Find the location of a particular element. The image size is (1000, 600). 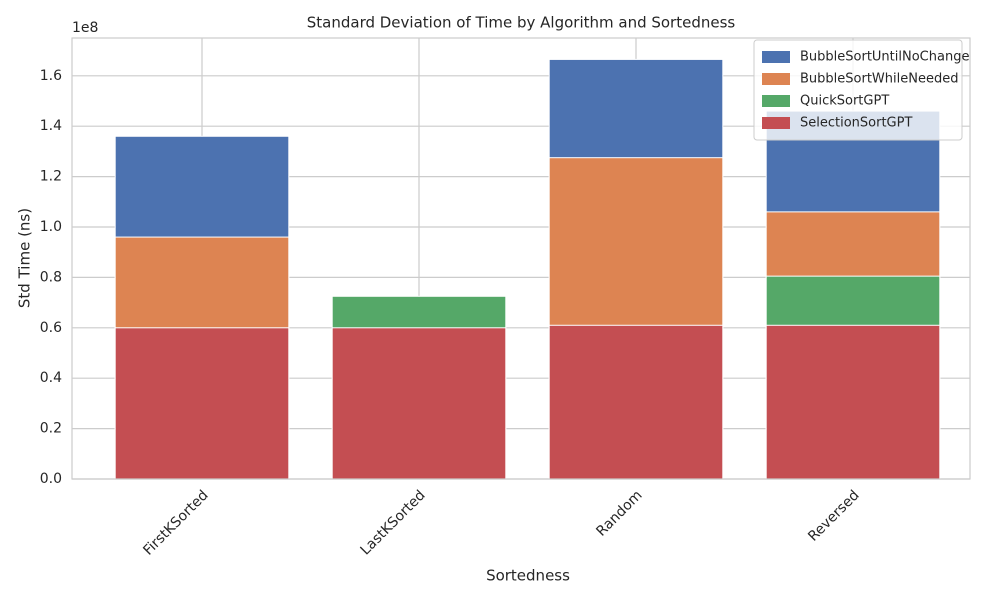

legend-label: QuickSortGPT is located at coordinates (844, 101).